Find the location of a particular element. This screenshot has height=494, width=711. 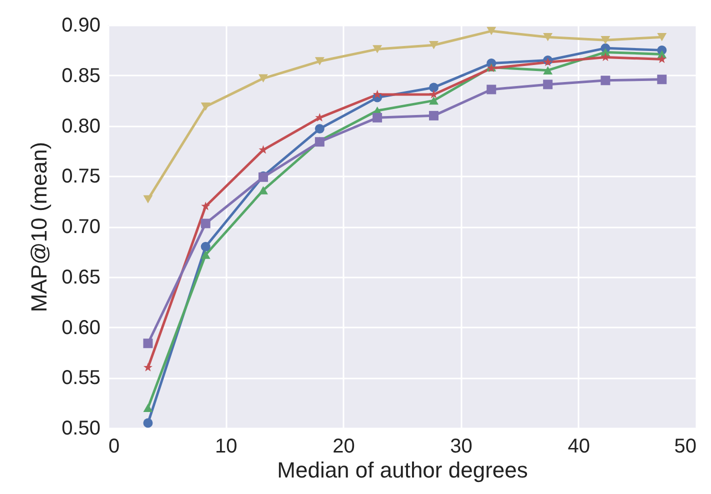

x-tick-label: 0 is located at coordinates (114, 447).